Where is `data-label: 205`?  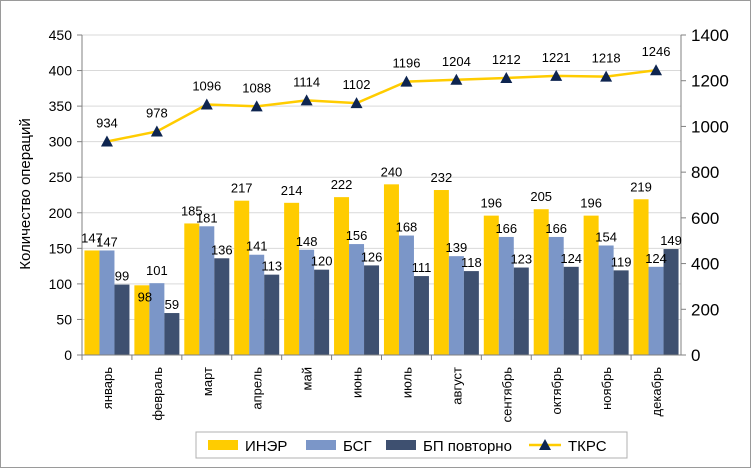 data-label: 205 is located at coordinates (541, 196).